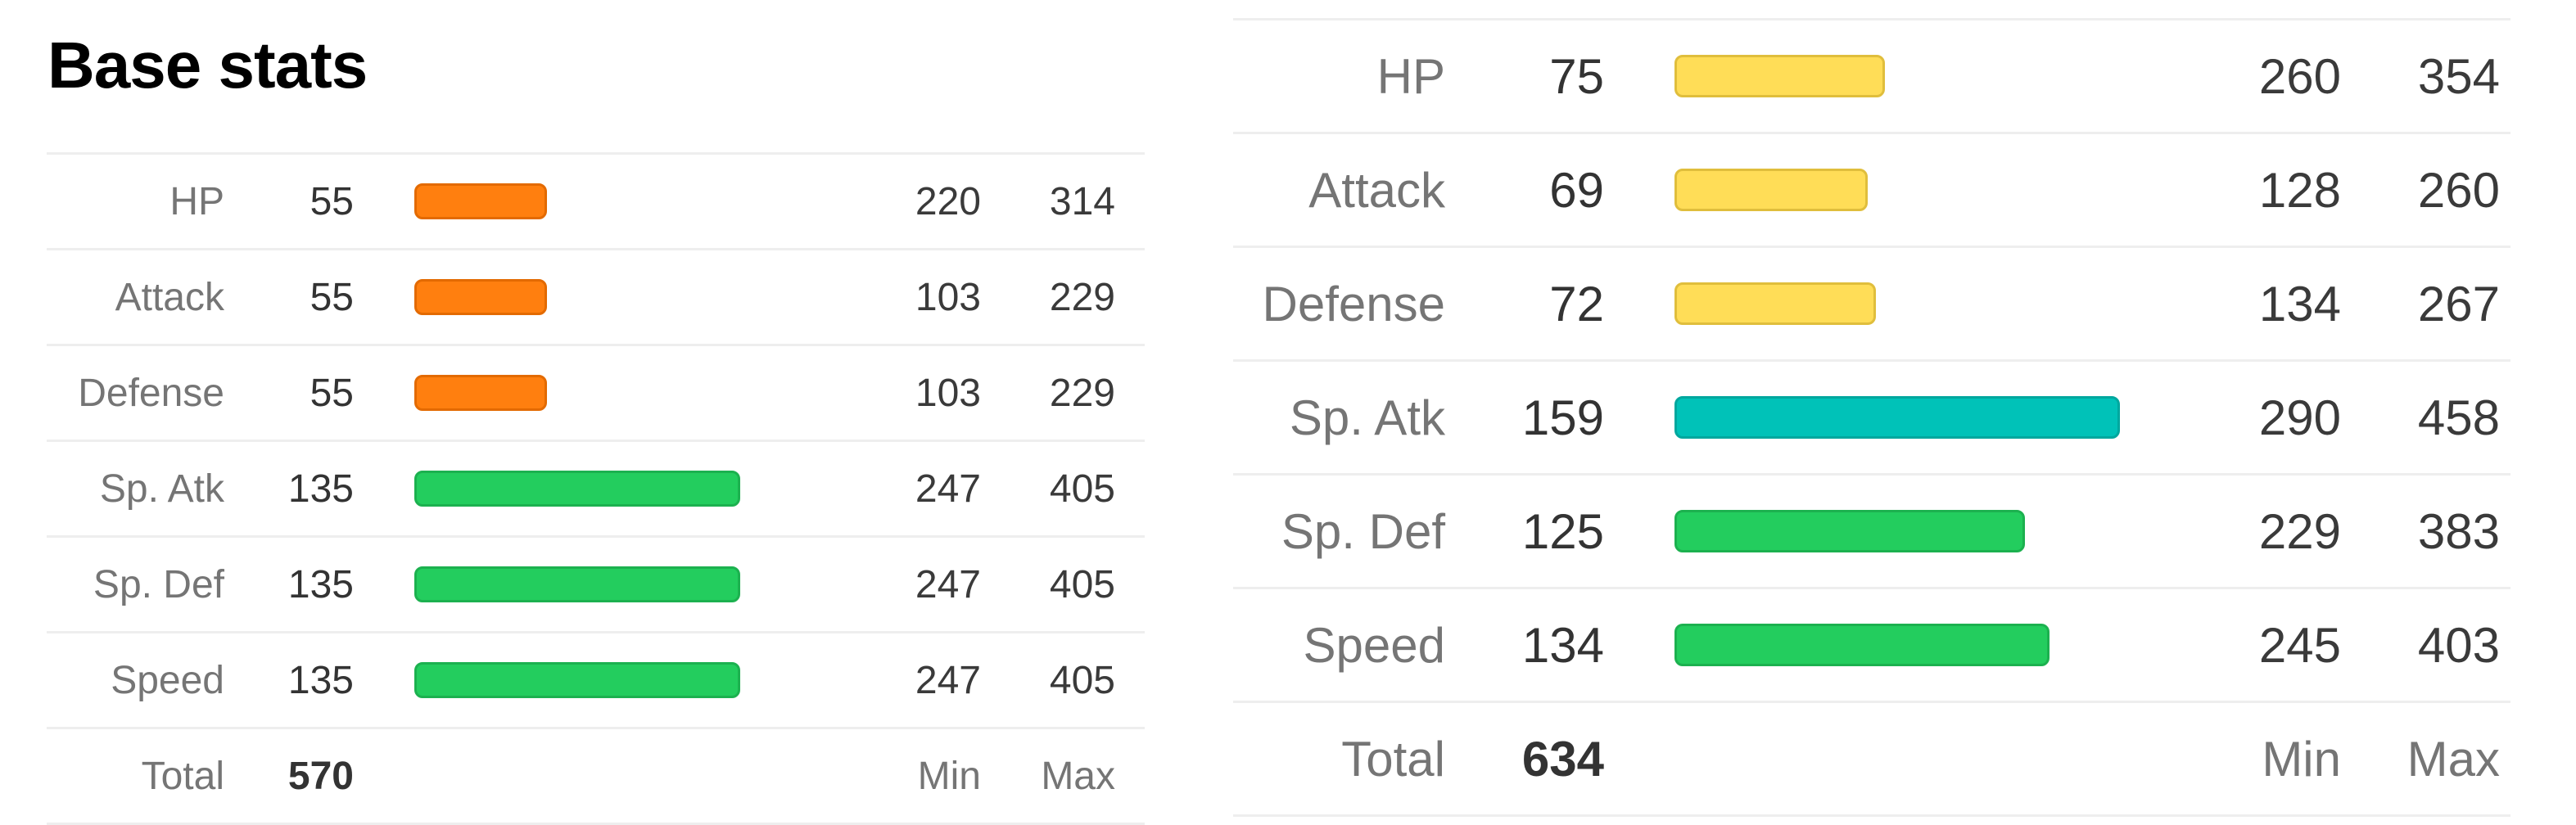 This screenshot has width=2576, height=825. Describe the element at coordinates (1871, 189) in the screenshot. I see `stat-row: Attack 69 128 260` at that location.